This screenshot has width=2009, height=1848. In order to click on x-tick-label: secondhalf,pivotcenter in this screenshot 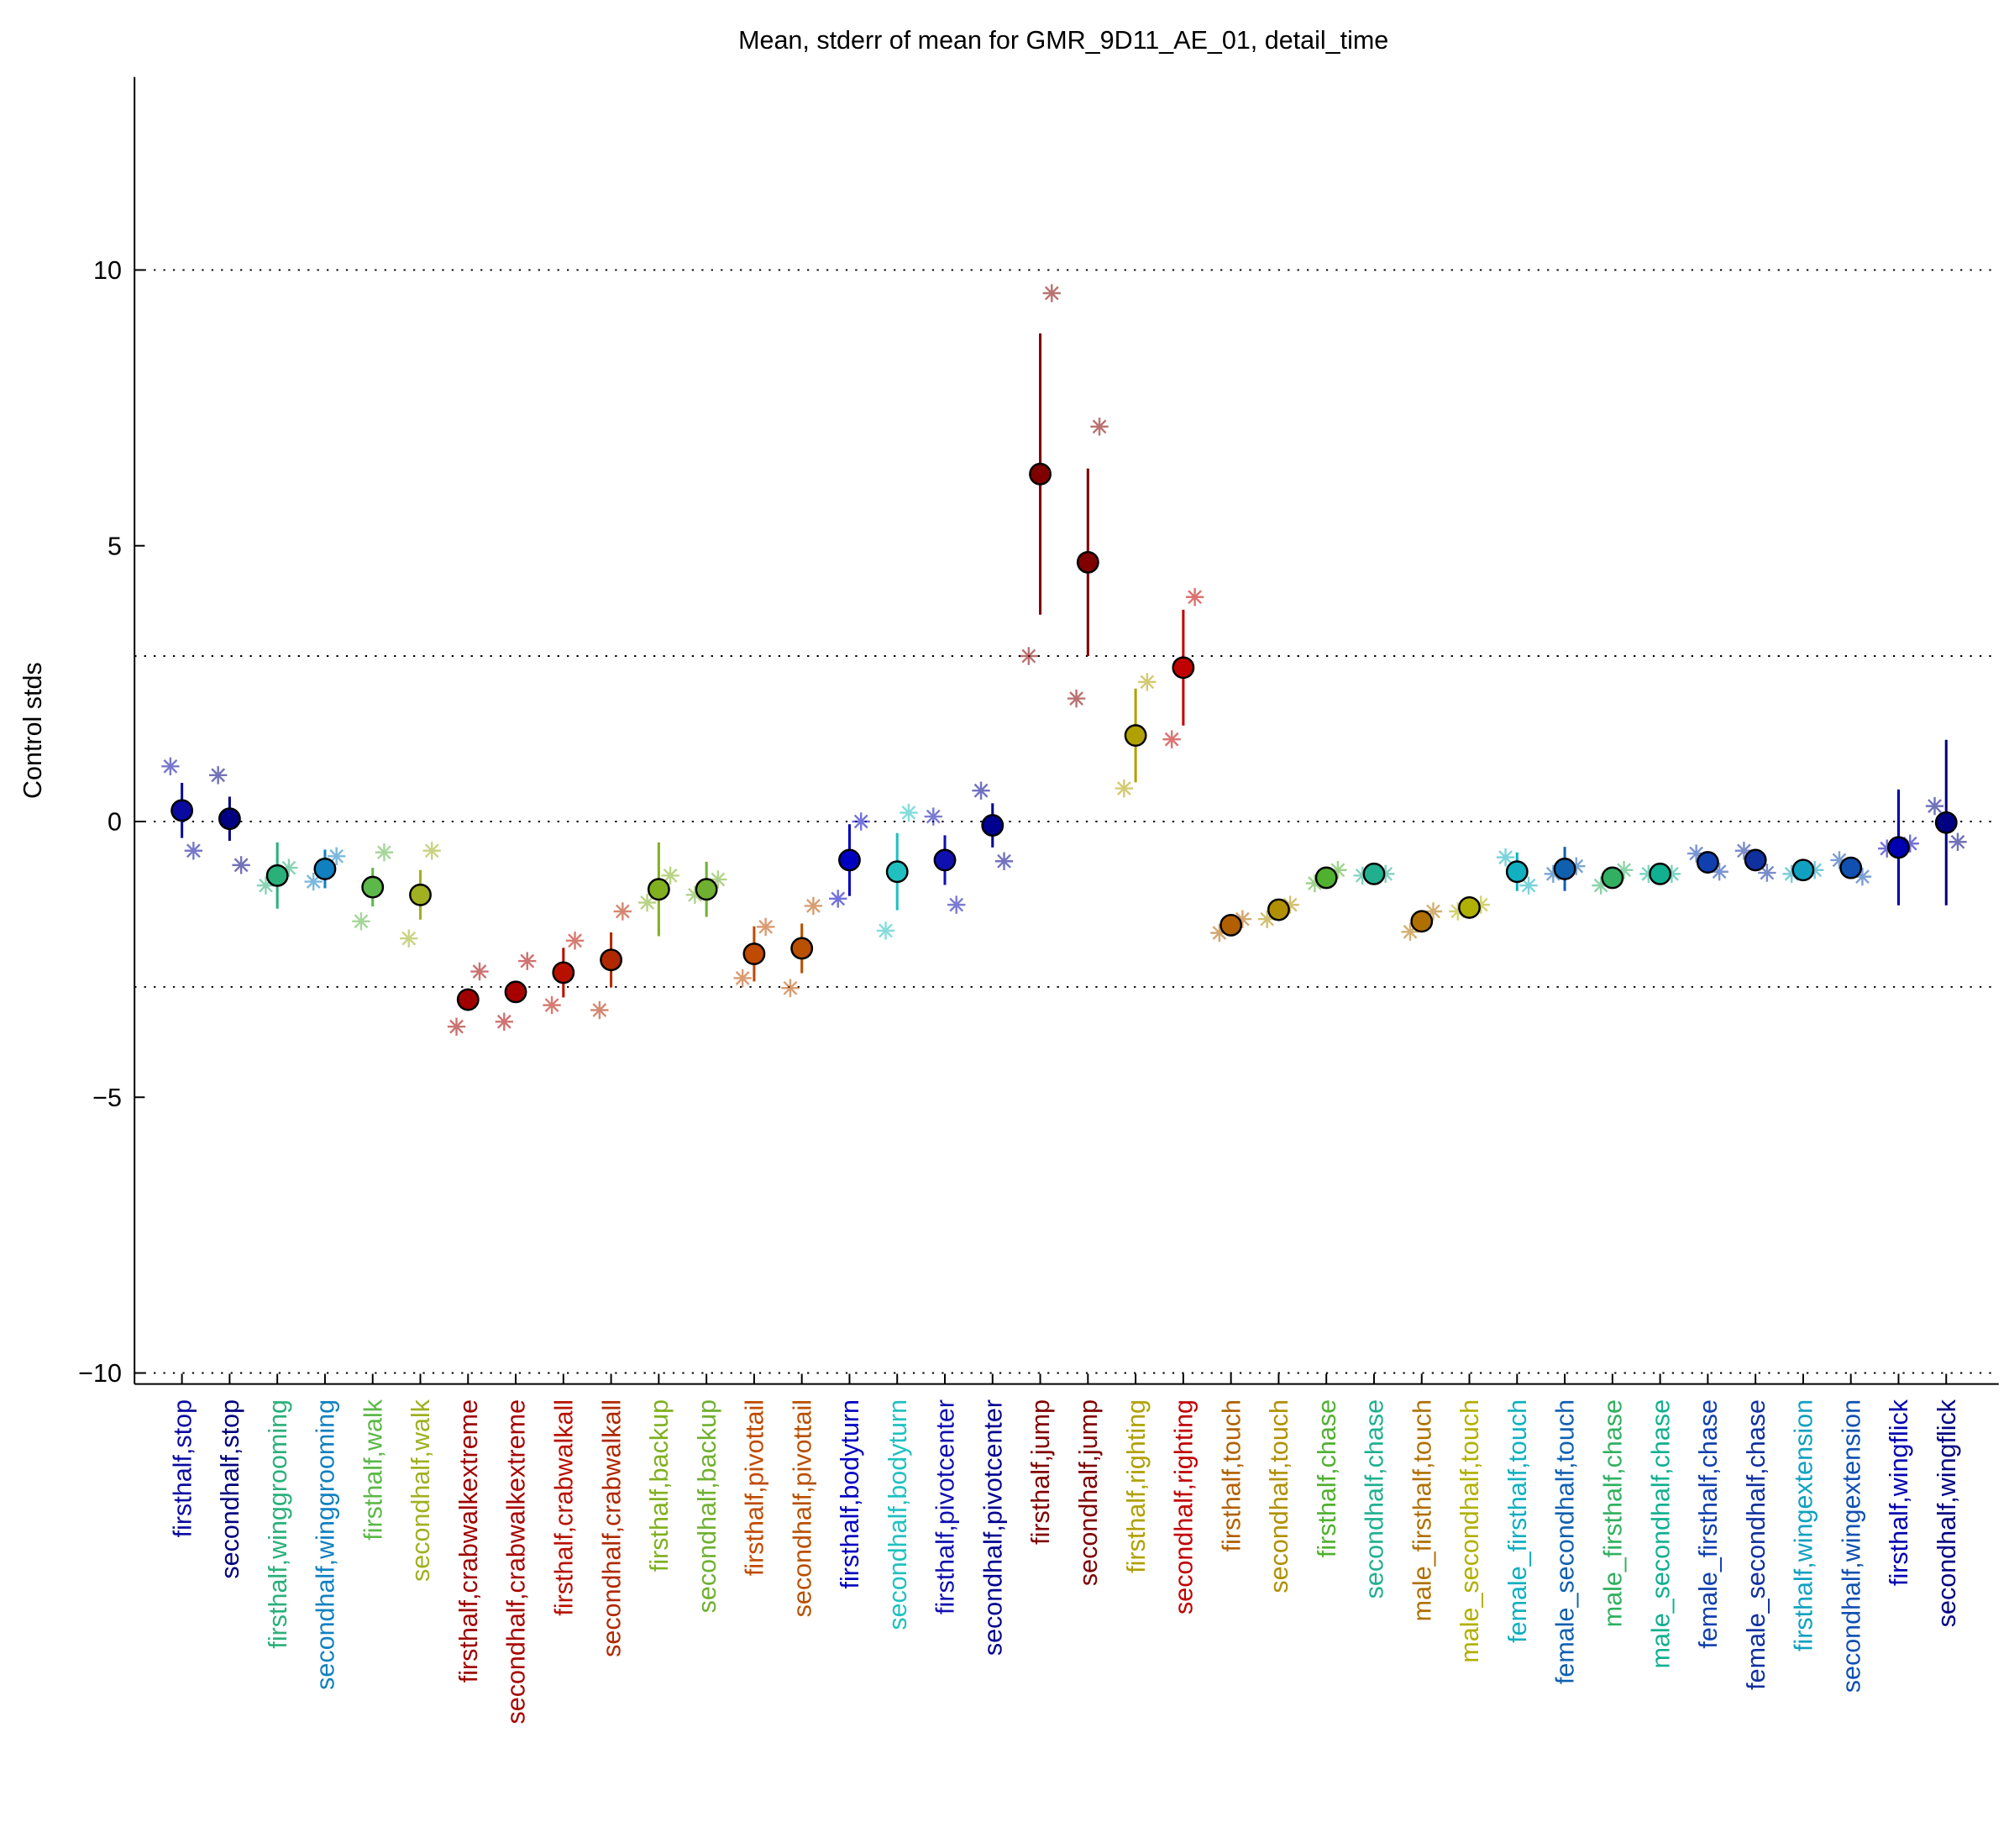, I will do `click(992, 1527)`.